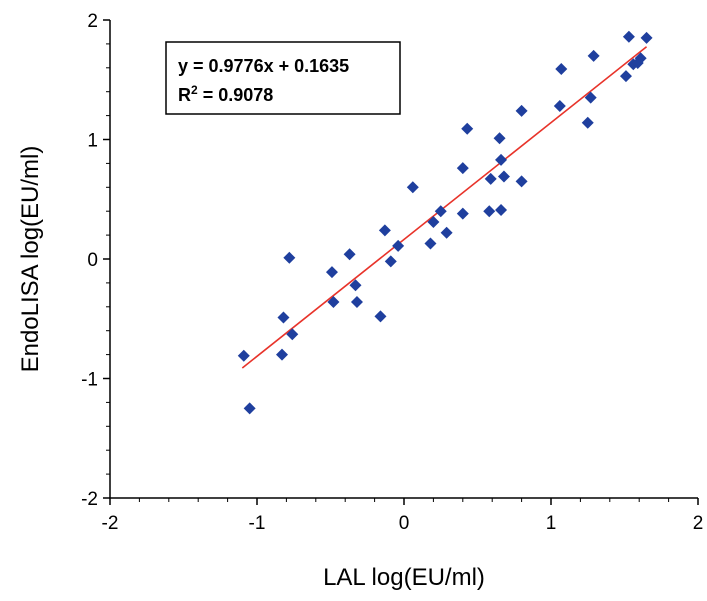  I want to click on x-tick-label: 2, so click(698, 523).